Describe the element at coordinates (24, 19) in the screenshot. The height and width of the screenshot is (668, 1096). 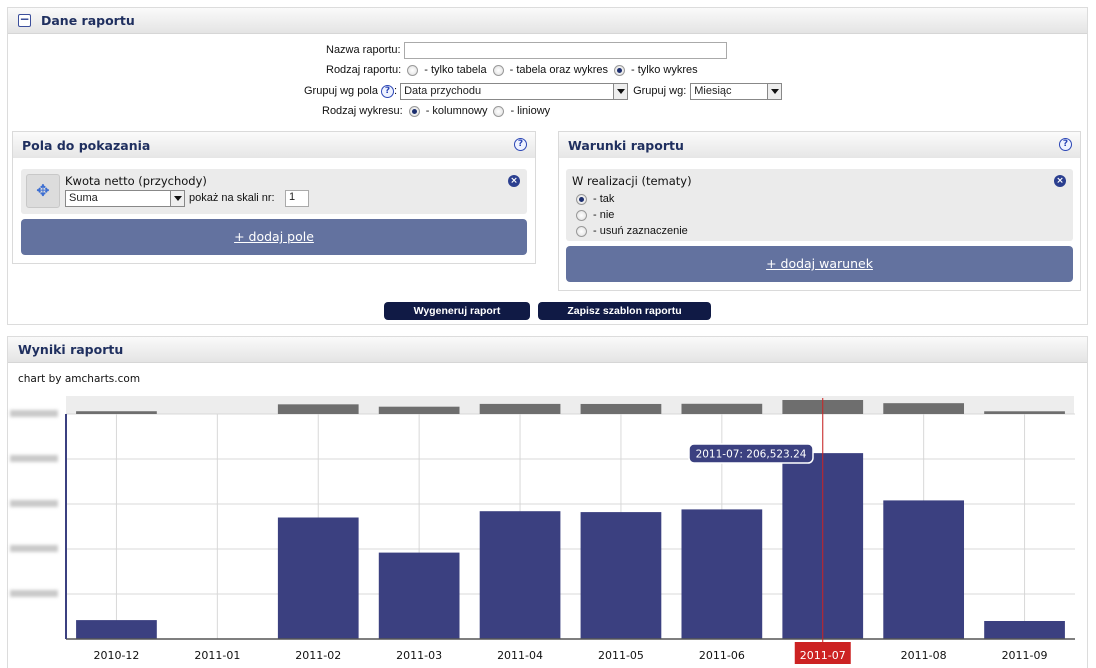
I see `collapse-icon: −` at that location.